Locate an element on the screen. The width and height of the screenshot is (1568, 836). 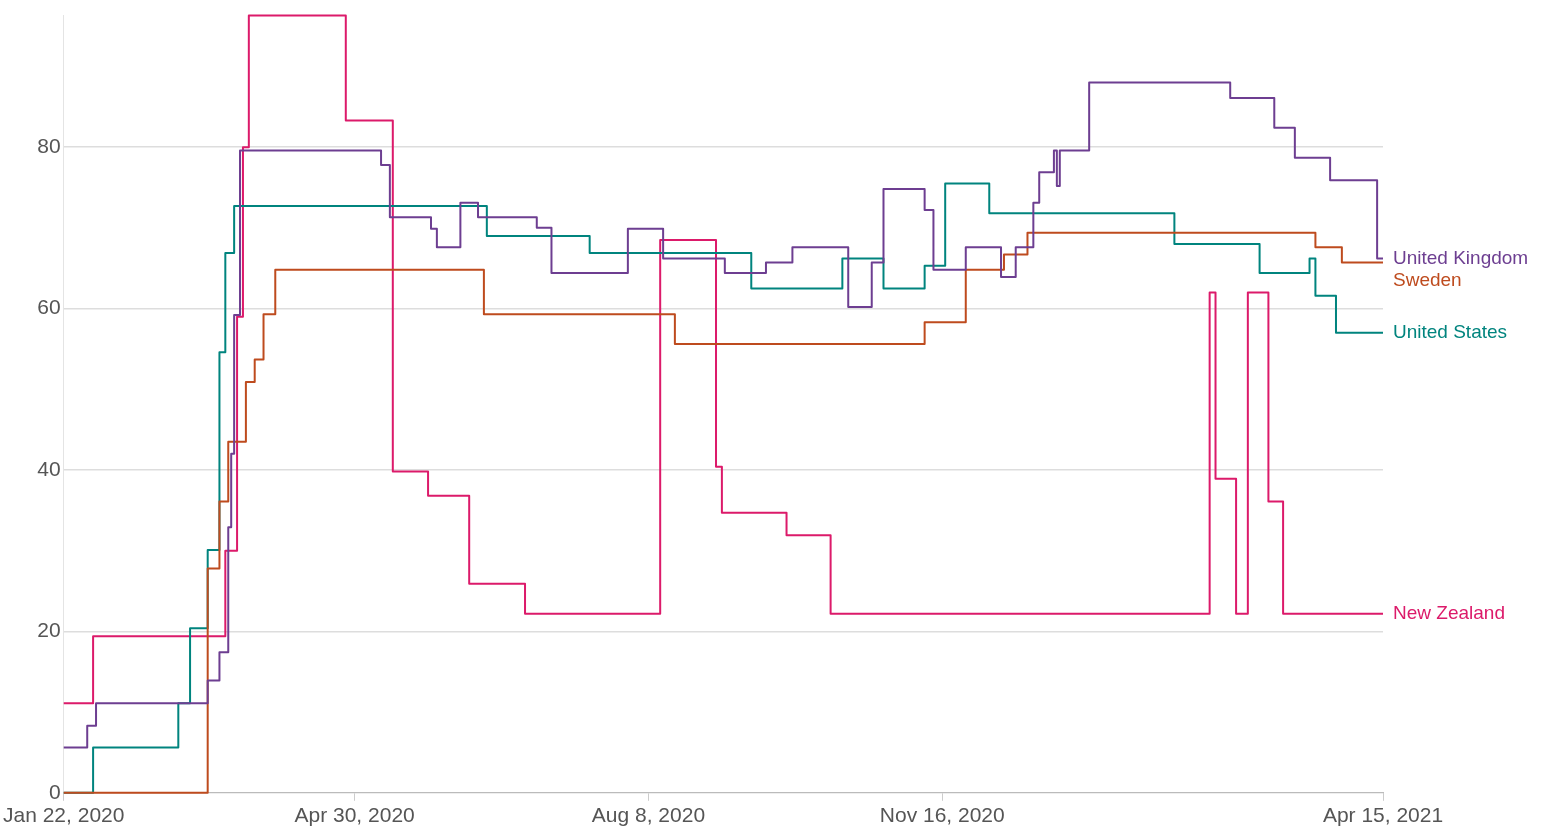
y-tick-label: 60 is located at coordinates (49, 307).